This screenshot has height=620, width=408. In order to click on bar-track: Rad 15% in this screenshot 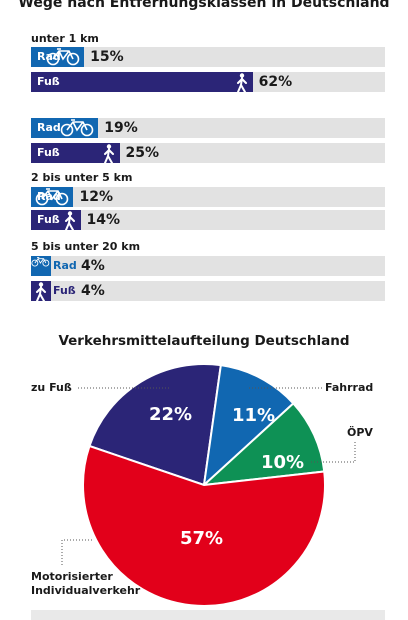, I will do `click(208, 57)`.